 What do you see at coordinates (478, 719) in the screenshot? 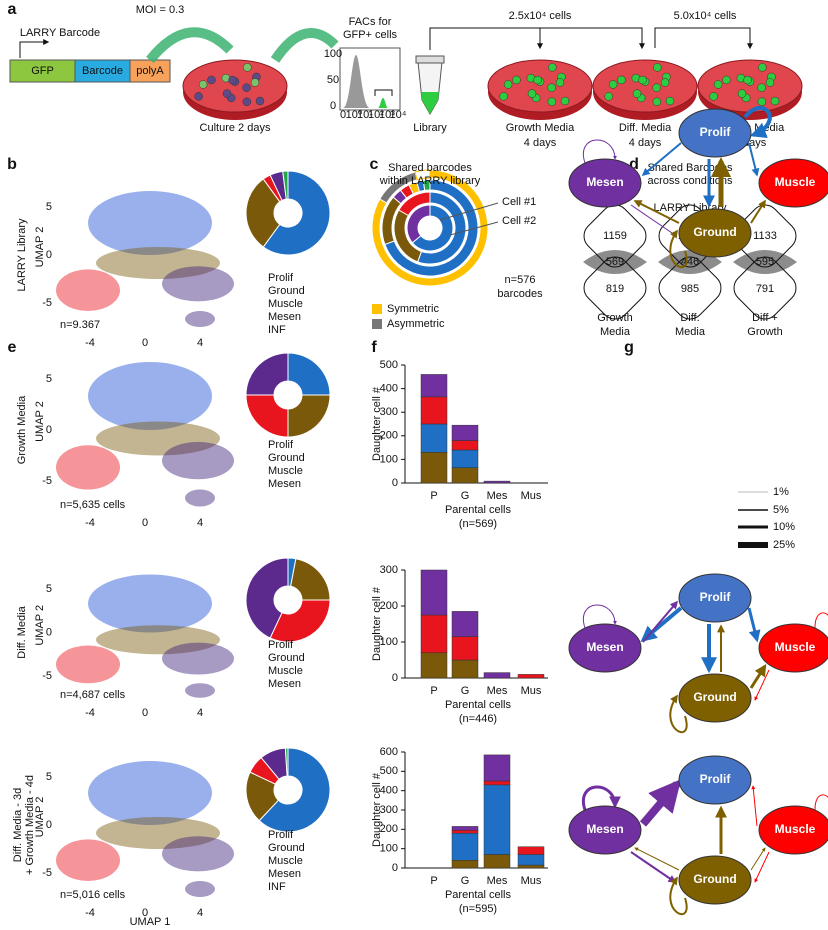
I see `chart-note: (n=446)` at bounding box center [478, 719].